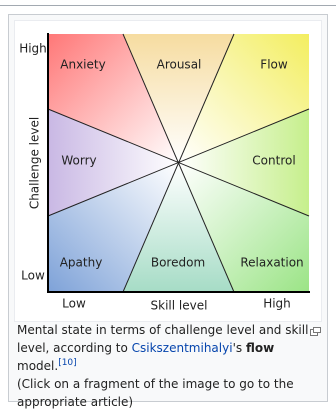 The width and height of the screenshot is (336, 412). Describe the element at coordinates (67, 363) in the screenshot. I see `reference: [10]` at that location.